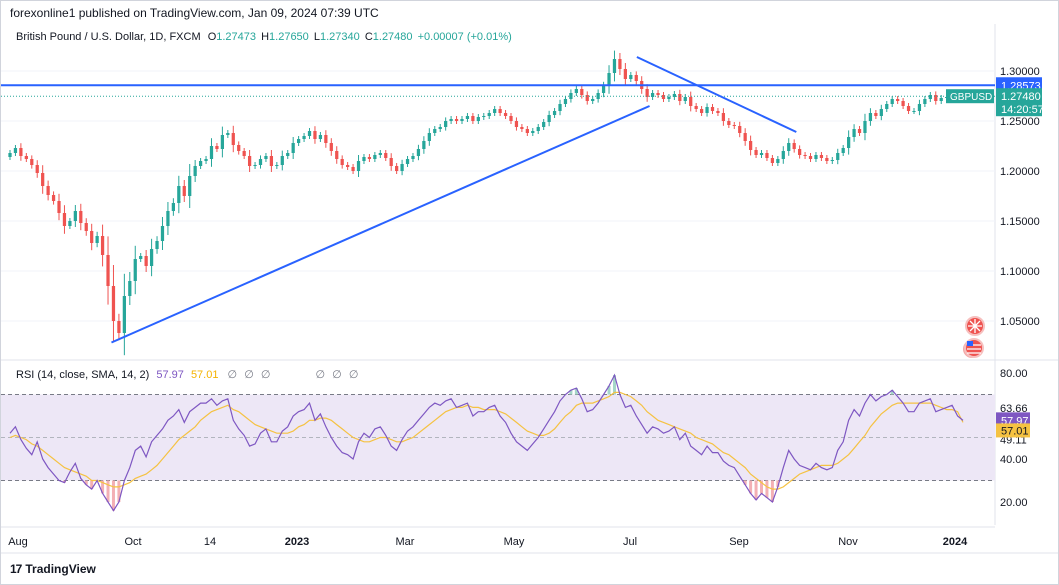 This screenshot has width=1059, height=585. Describe the element at coordinates (848, 542) in the screenshot. I see `time-tick-label: Nov` at that location.